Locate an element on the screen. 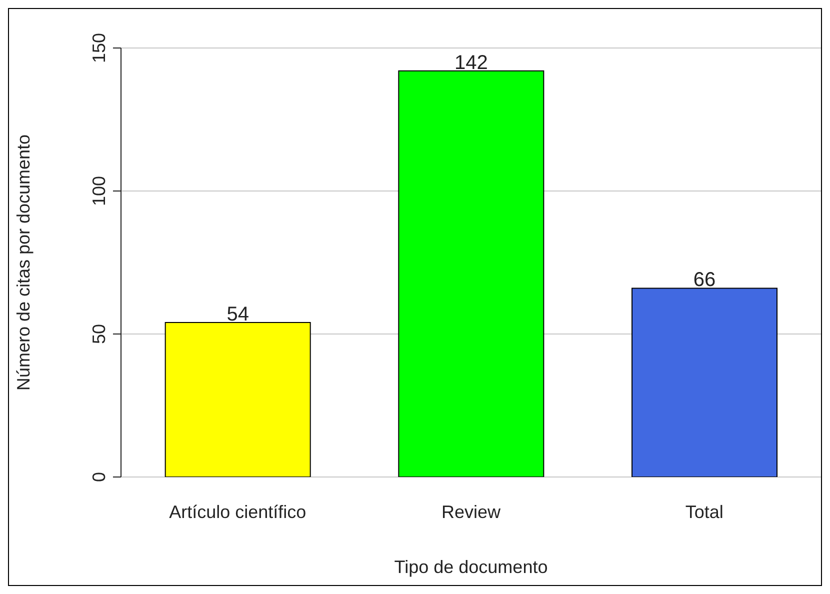  x-axis-title: Tipo de documento is located at coordinates (471, 567).